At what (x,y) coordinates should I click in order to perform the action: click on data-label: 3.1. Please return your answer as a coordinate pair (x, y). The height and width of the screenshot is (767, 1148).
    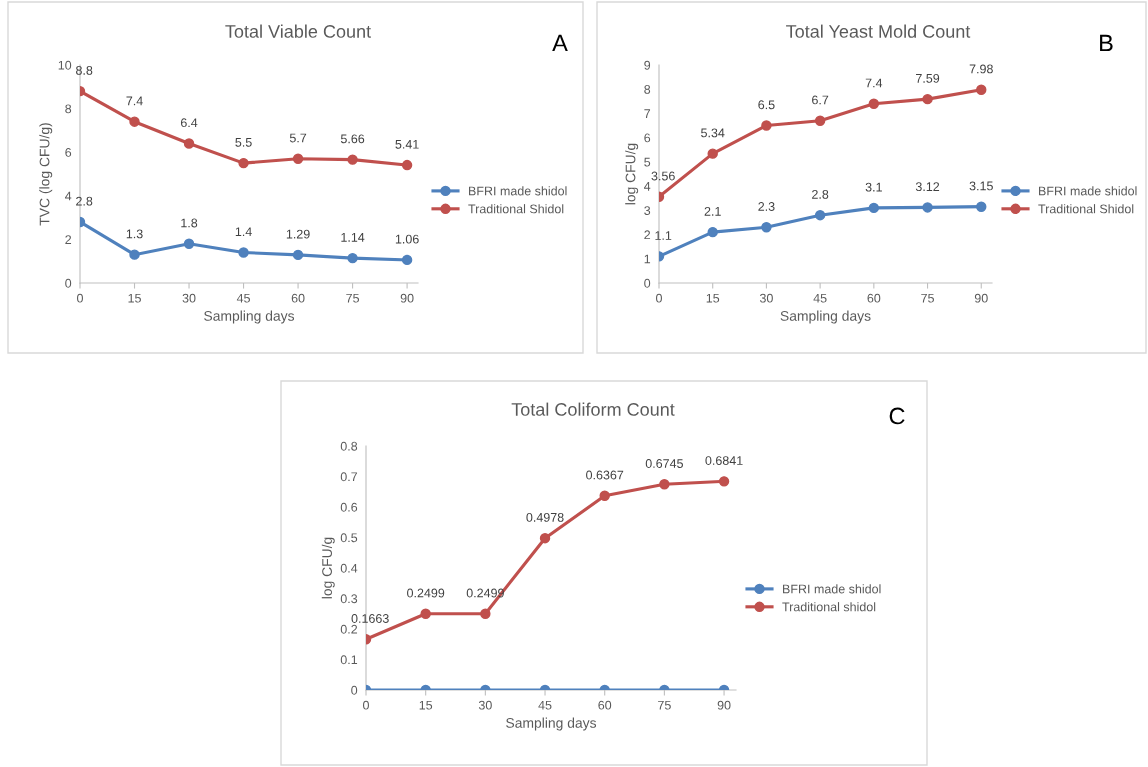
    Looking at the image, I should click on (873, 187).